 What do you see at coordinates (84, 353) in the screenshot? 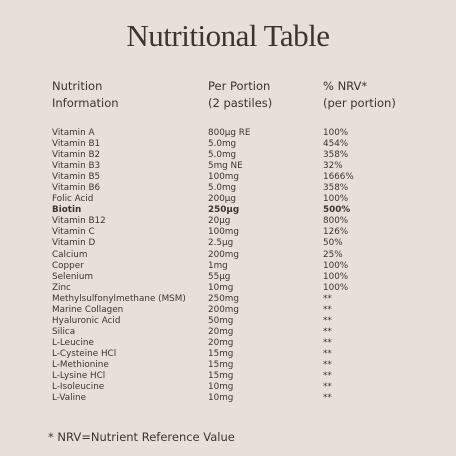
I see `table-cell: L-Cysteine HCl` at bounding box center [84, 353].